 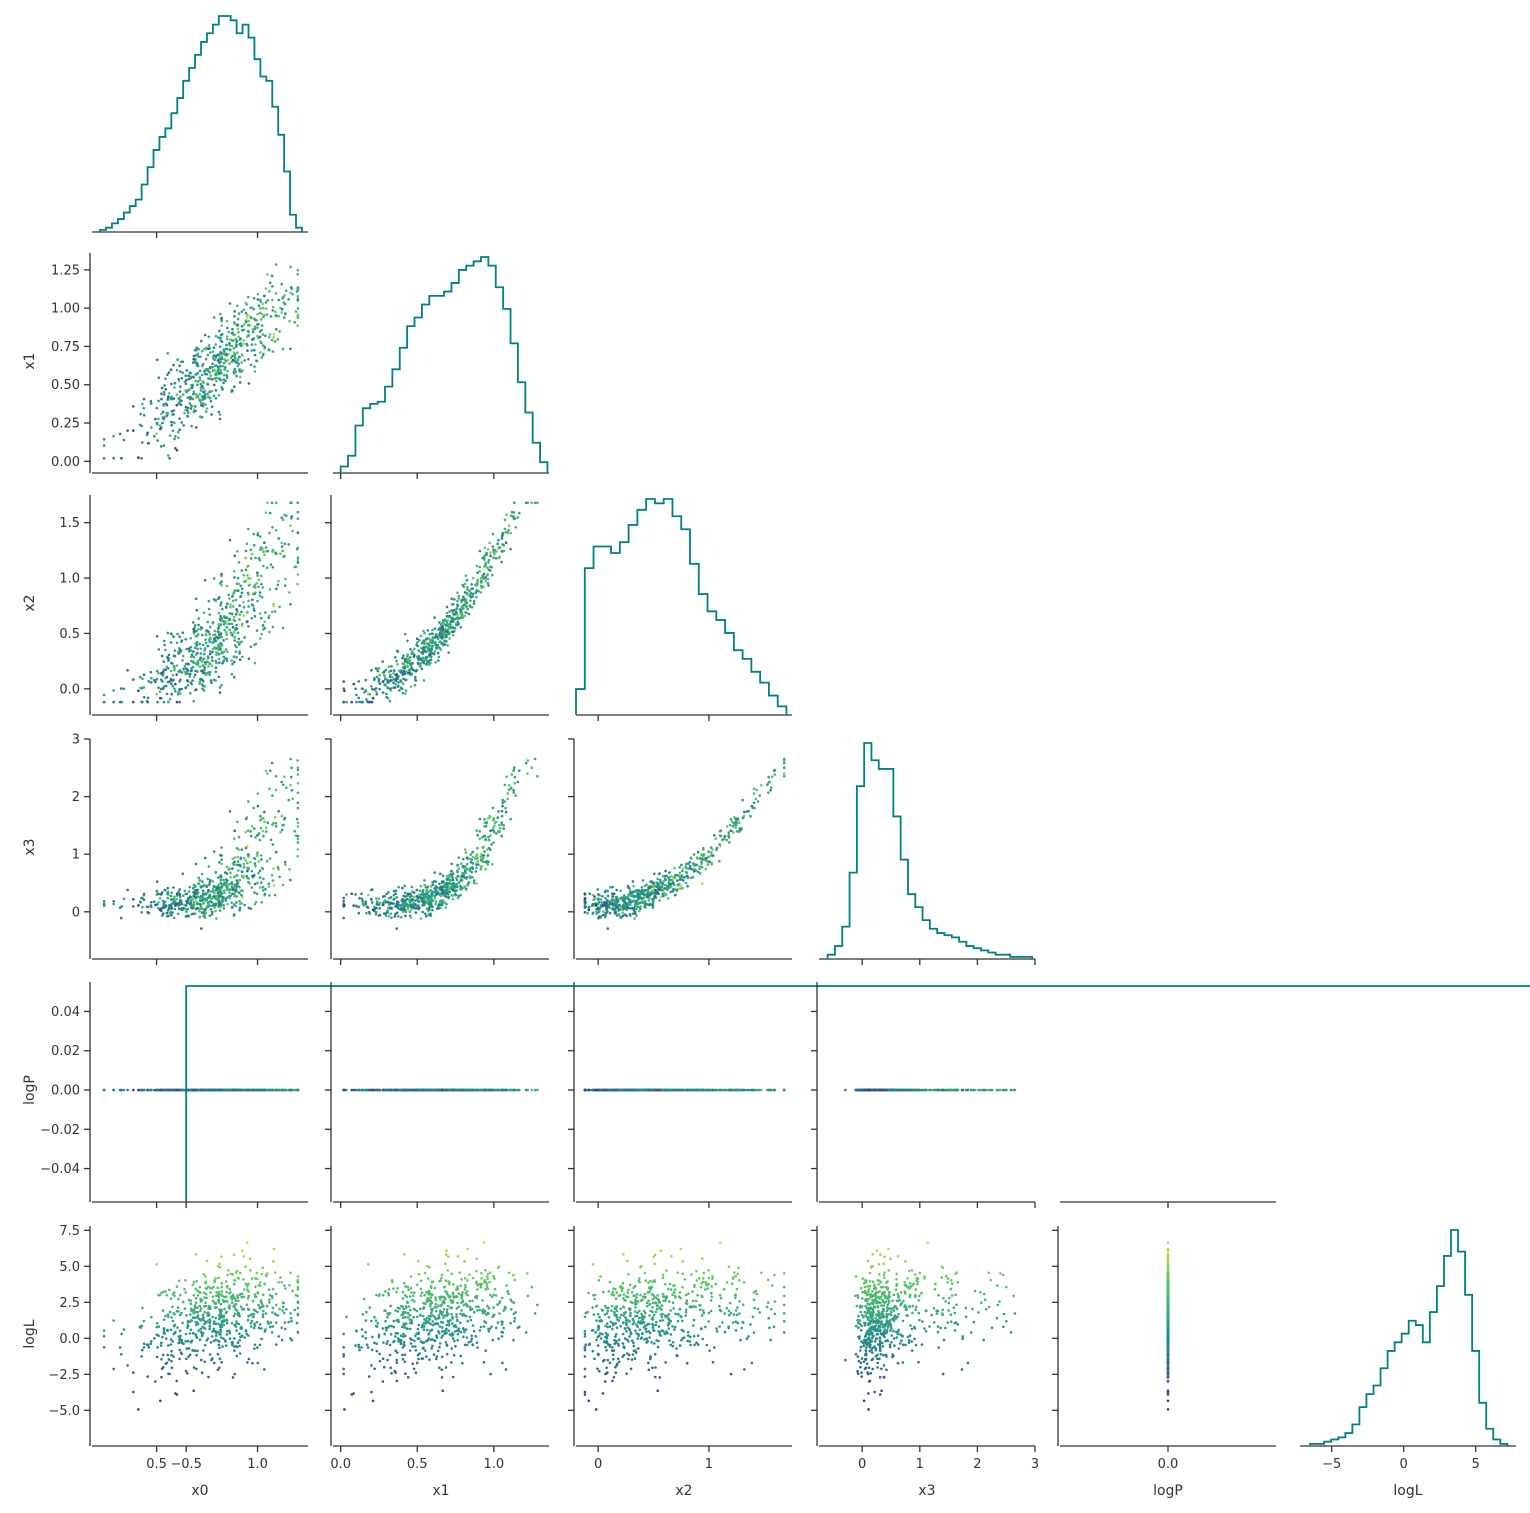 What do you see at coordinates (730, 1204) in the screenshot?
I see `axes-logP-logP` at bounding box center [730, 1204].